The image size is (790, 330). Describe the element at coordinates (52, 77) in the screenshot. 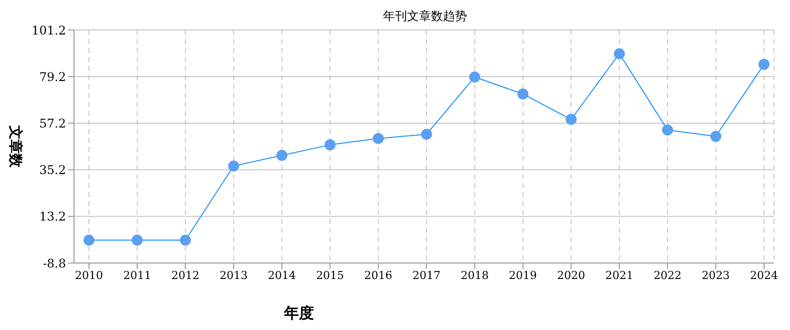

I see `y-tick-label: 79.2` at that location.